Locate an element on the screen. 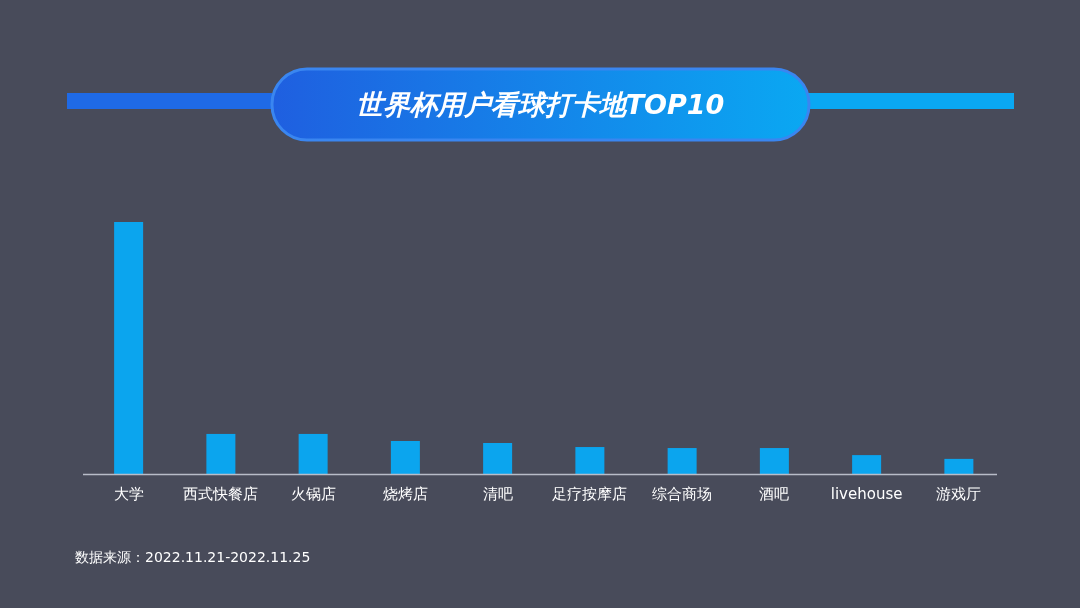 This screenshot has height=608, width=1080. x-tick-label: 大学 is located at coordinates (128, 494).